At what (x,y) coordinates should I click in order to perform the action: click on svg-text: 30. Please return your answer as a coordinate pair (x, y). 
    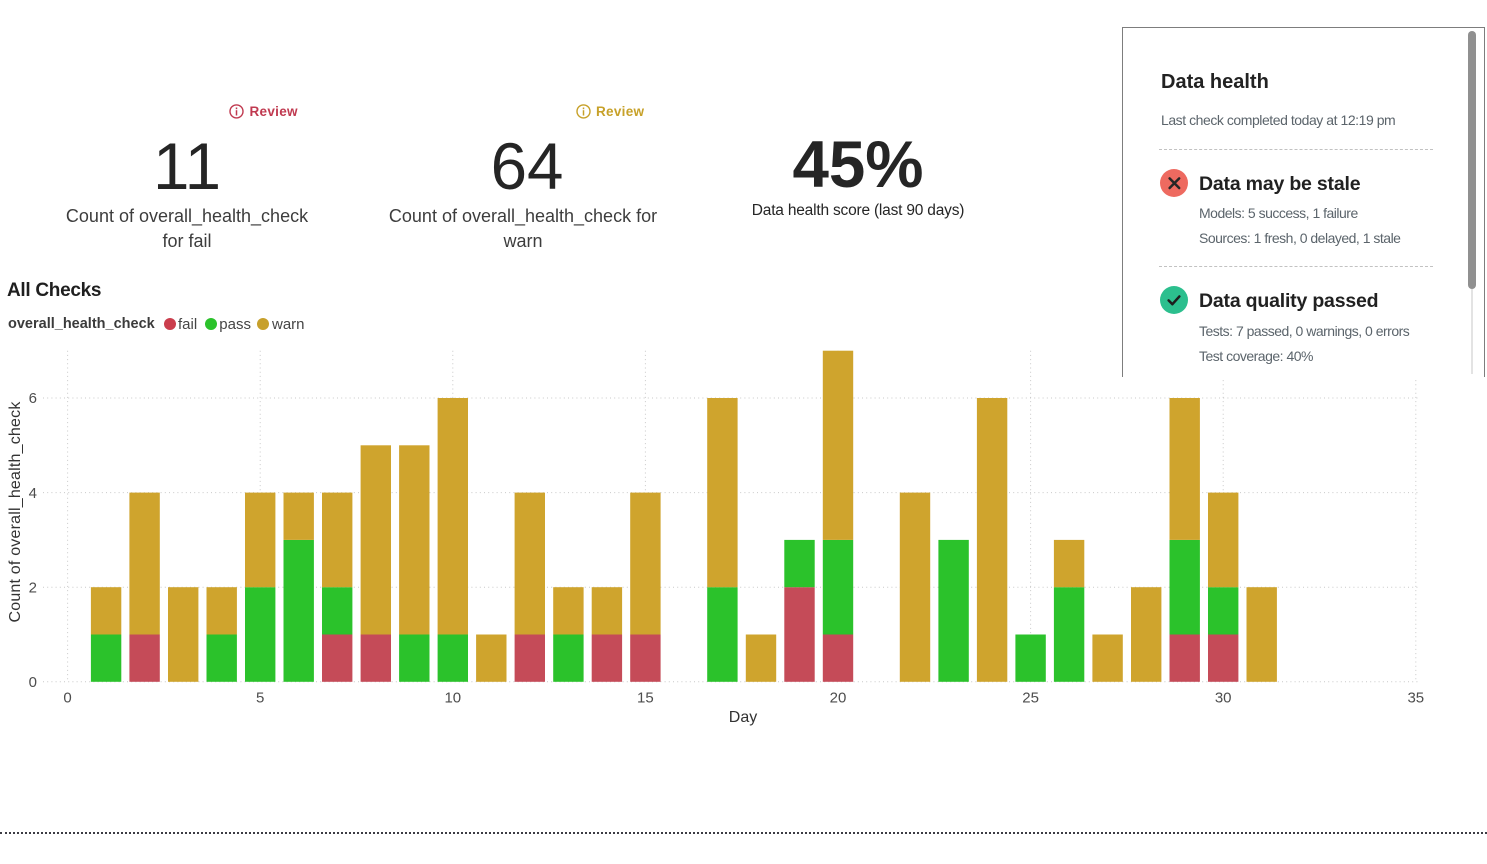
    Looking at the image, I should click on (1223, 698).